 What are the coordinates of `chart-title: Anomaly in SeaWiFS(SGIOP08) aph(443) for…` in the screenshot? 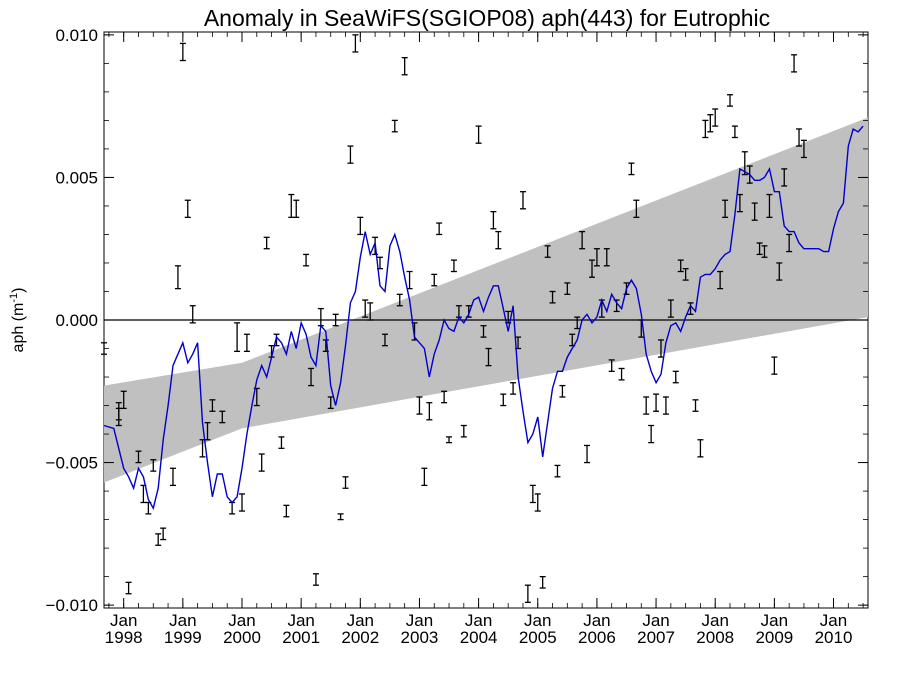 It's located at (487, 18).